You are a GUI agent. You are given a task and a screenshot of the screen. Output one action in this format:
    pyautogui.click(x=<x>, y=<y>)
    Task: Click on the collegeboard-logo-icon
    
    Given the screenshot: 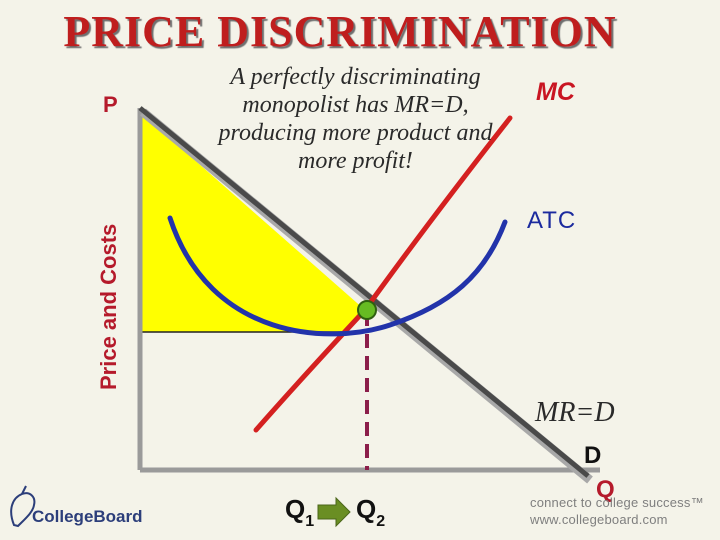 What is the action you would take?
    pyautogui.click(x=23, y=506)
    